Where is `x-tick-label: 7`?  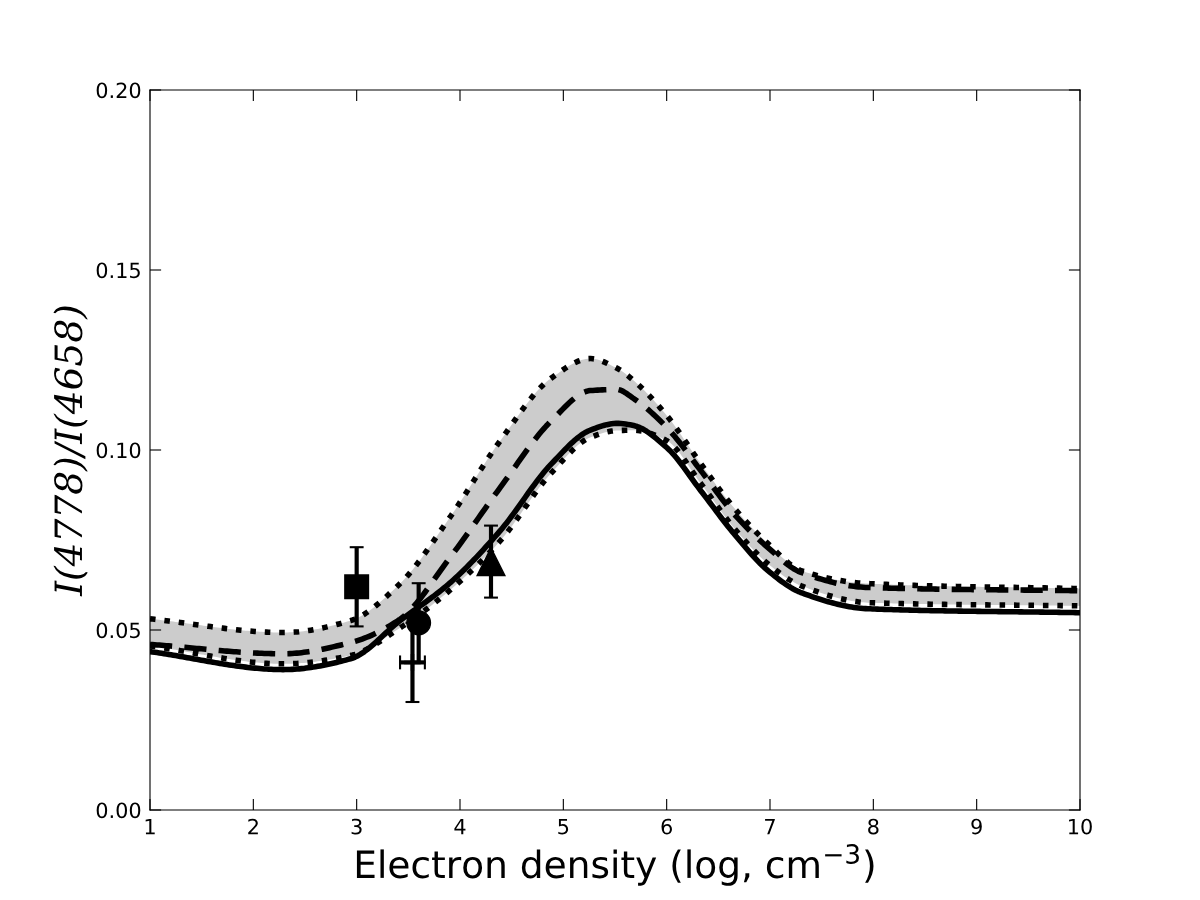 x-tick-label: 7 is located at coordinates (770, 826).